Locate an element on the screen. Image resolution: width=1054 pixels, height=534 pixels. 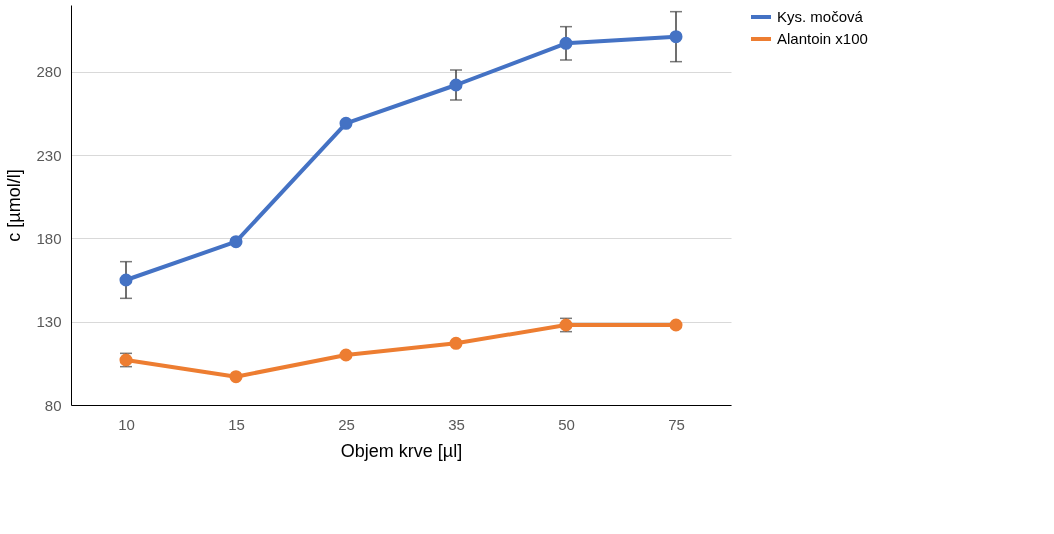
legend-label: Kys. močová is located at coordinates (820, 16).